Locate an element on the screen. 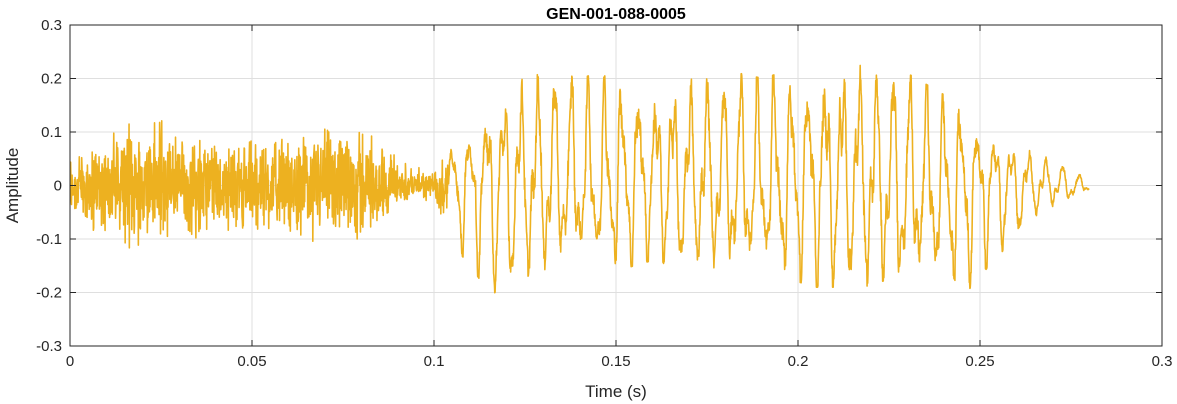 This screenshot has height=404, width=1177. y-tick-label: -0.1 is located at coordinates (49, 239).